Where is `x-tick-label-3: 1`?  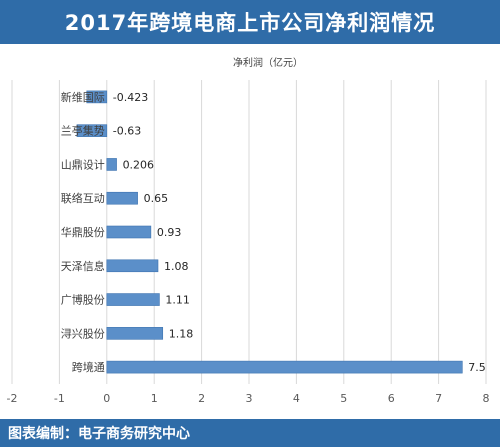 x-tick-label-3: 1 is located at coordinates (154, 398).